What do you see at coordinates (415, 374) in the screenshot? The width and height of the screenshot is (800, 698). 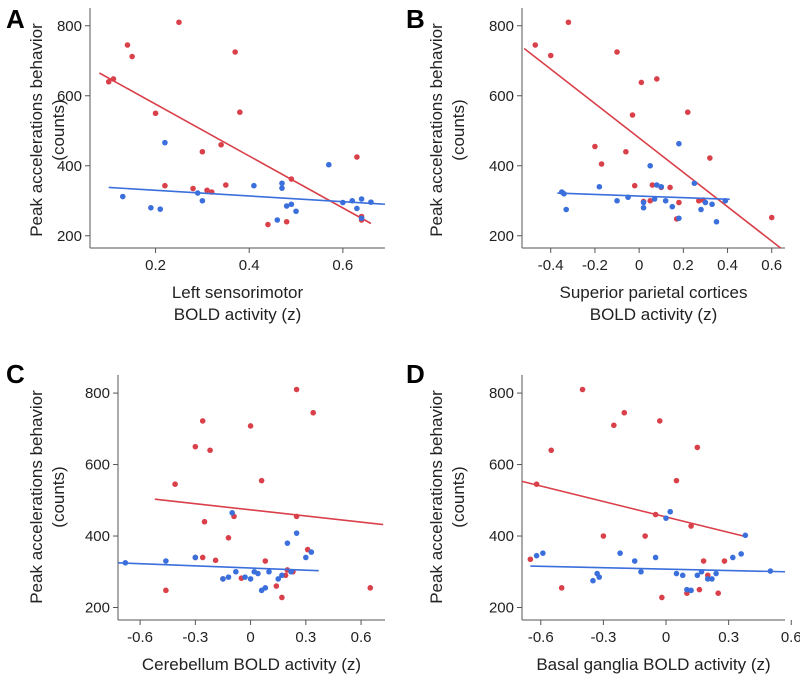 I see `panel-letter: D` at bounding box center [415, 374].